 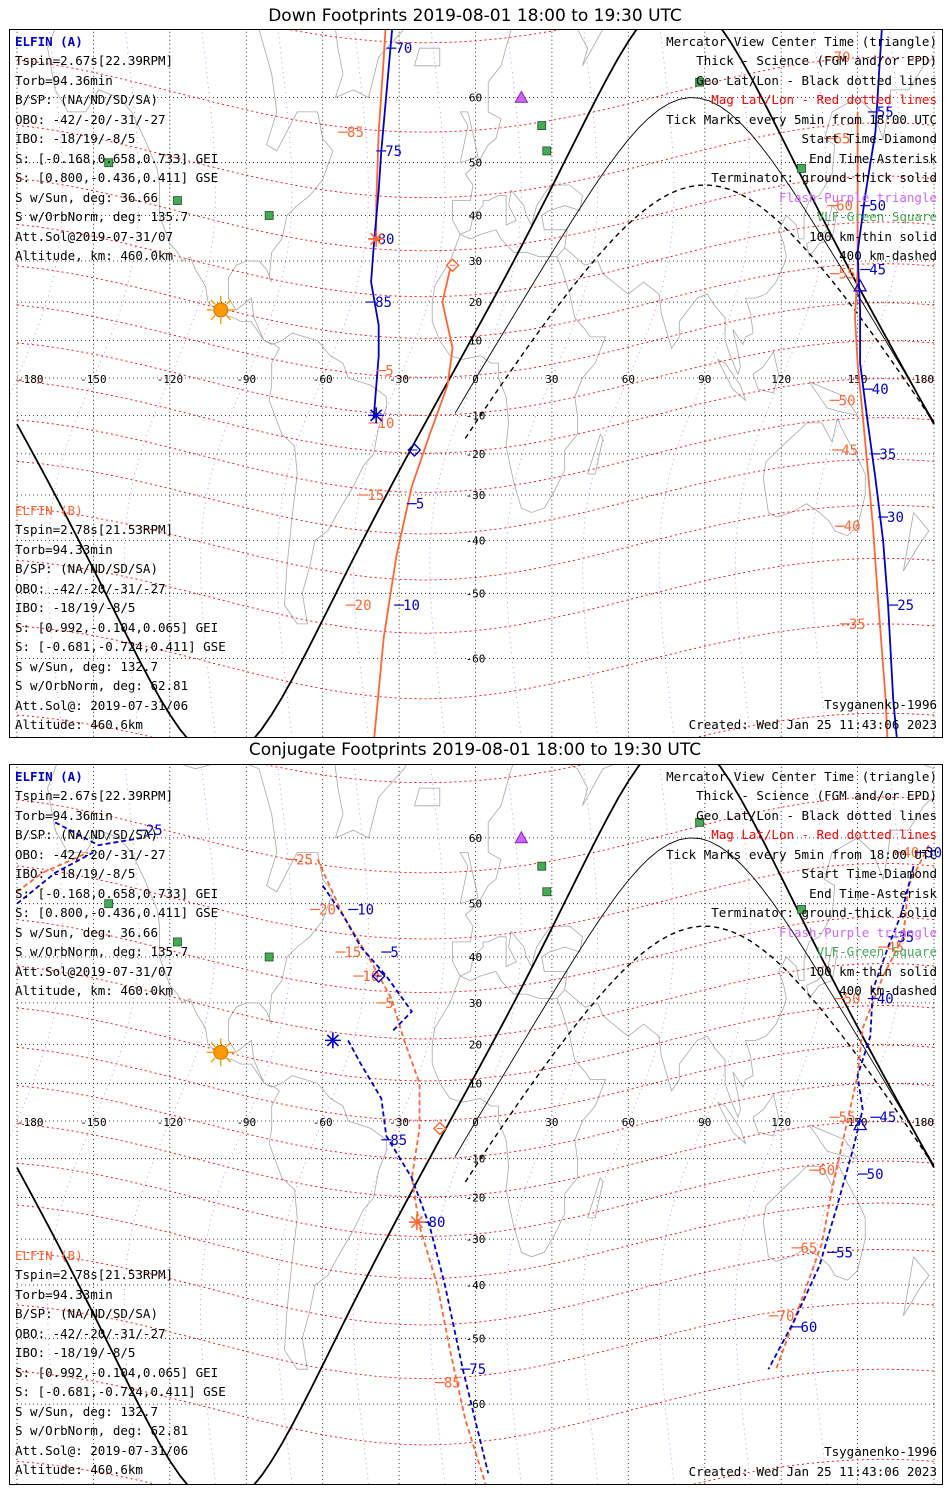 I want to click on elfin-a-tick-label: 35, so click(x=905, y=938).